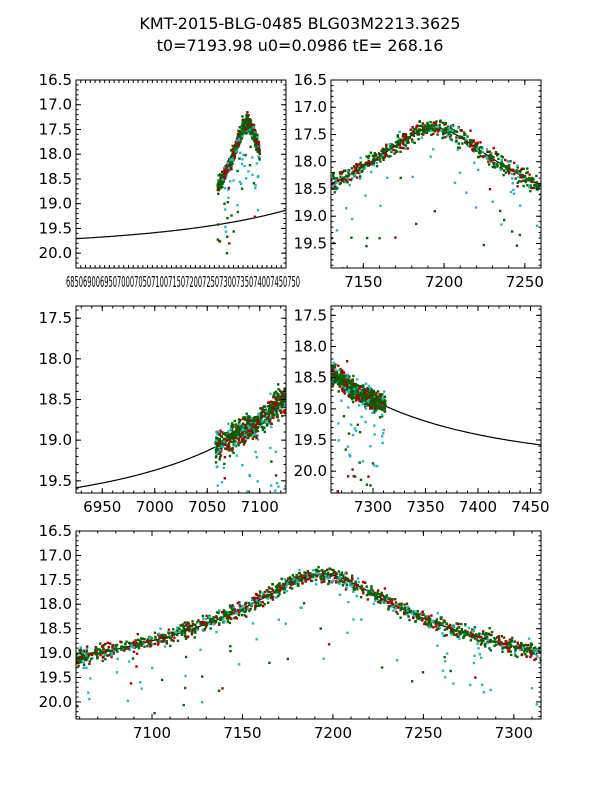  Describe the element at coordinates (373, 507) in the screenshot. I see `x-tick-label: 7300` at that location.